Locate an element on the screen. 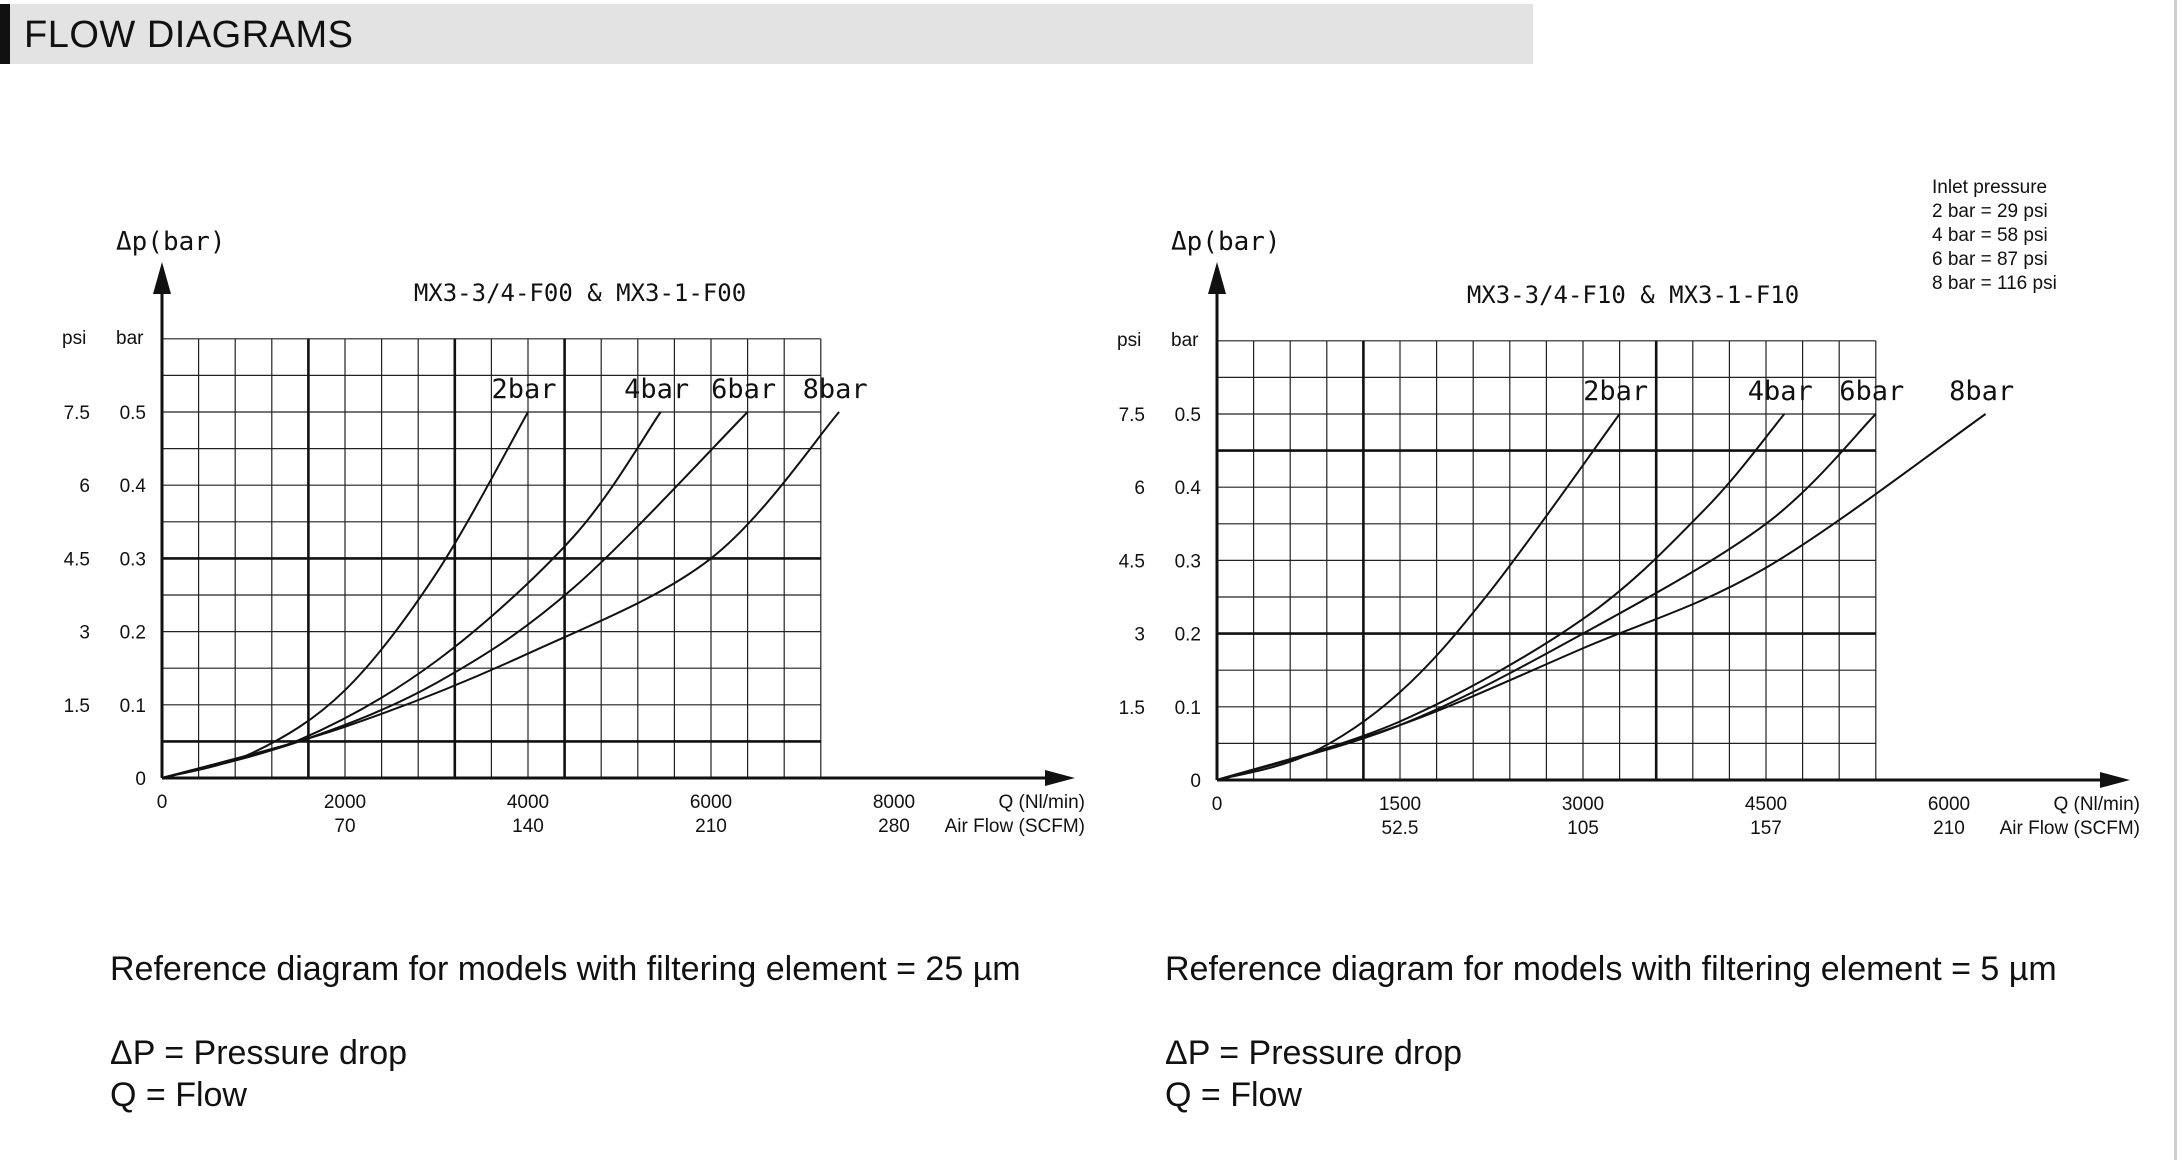 The width and height of the screenshot is (2184, 1160). inlet-pressure-line: 6 bar = 87 psi is located at coordinates (1990, 259).